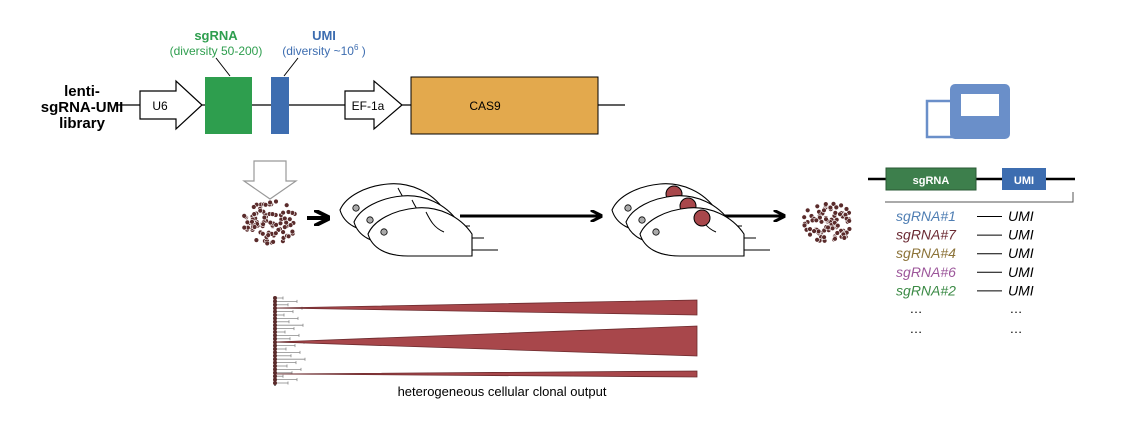  Describe the element at coordinates (926, 216) in the screenshot. I see `row-sgrna-label: sgRNA#1` at that location.